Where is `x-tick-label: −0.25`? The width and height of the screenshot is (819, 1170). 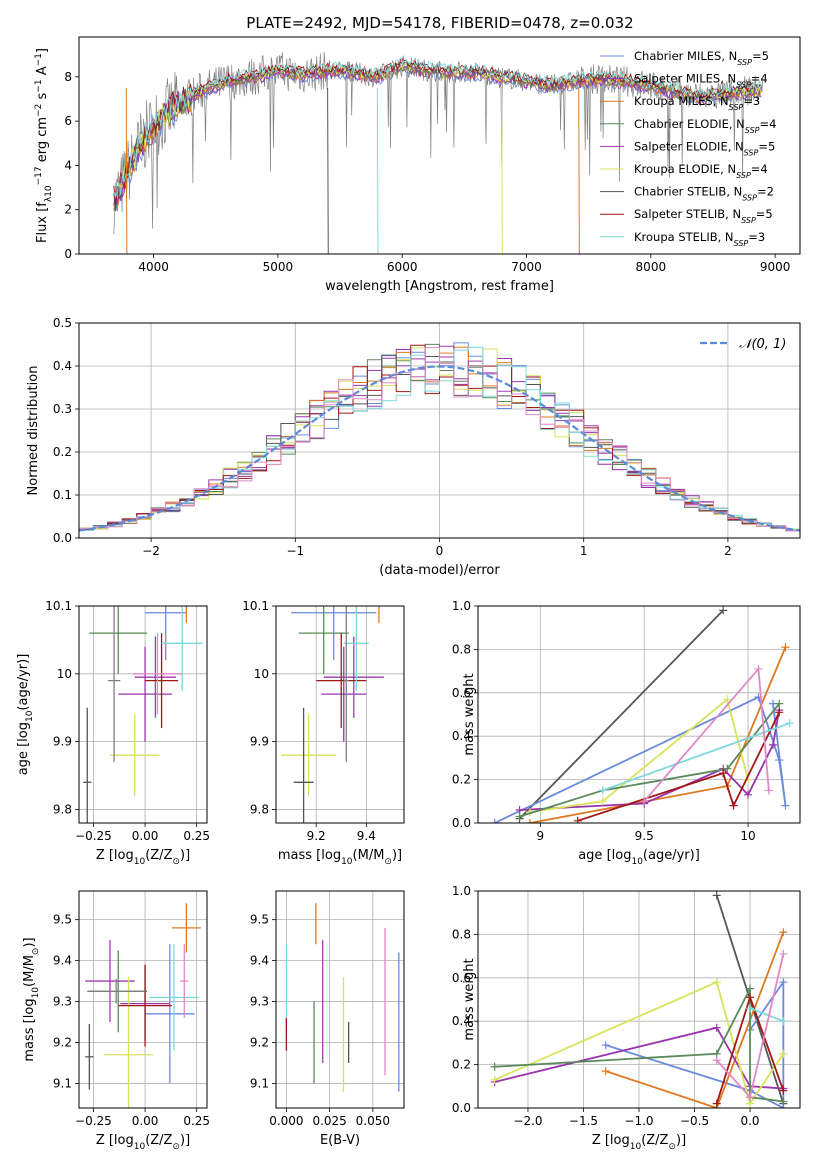
x-tick-label: −0.25 is located at coordinates (93, 1121).